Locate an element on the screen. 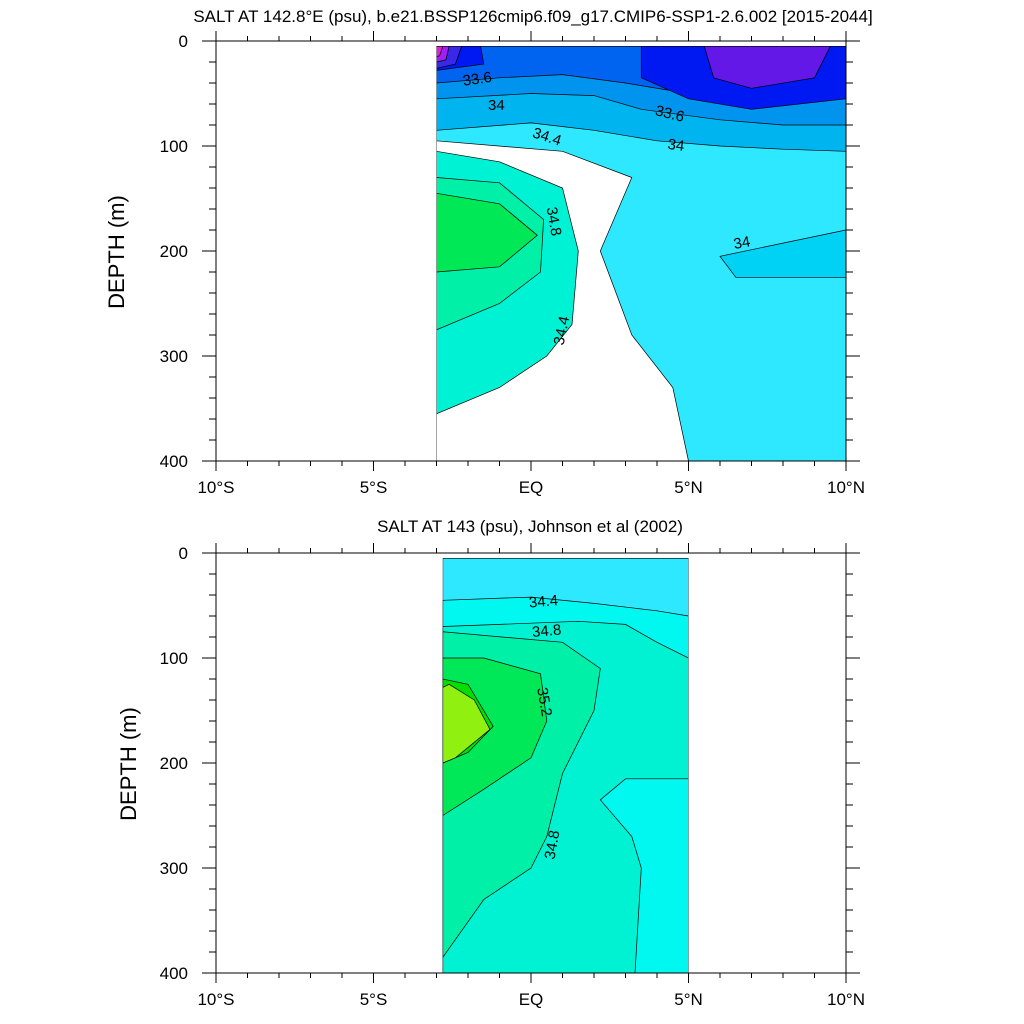 The width and height of the screenshot is (1024, 1024). panel-title: SALT AT 143 (psu), Johnson et al (2002) is located at coordinates (530, 526).